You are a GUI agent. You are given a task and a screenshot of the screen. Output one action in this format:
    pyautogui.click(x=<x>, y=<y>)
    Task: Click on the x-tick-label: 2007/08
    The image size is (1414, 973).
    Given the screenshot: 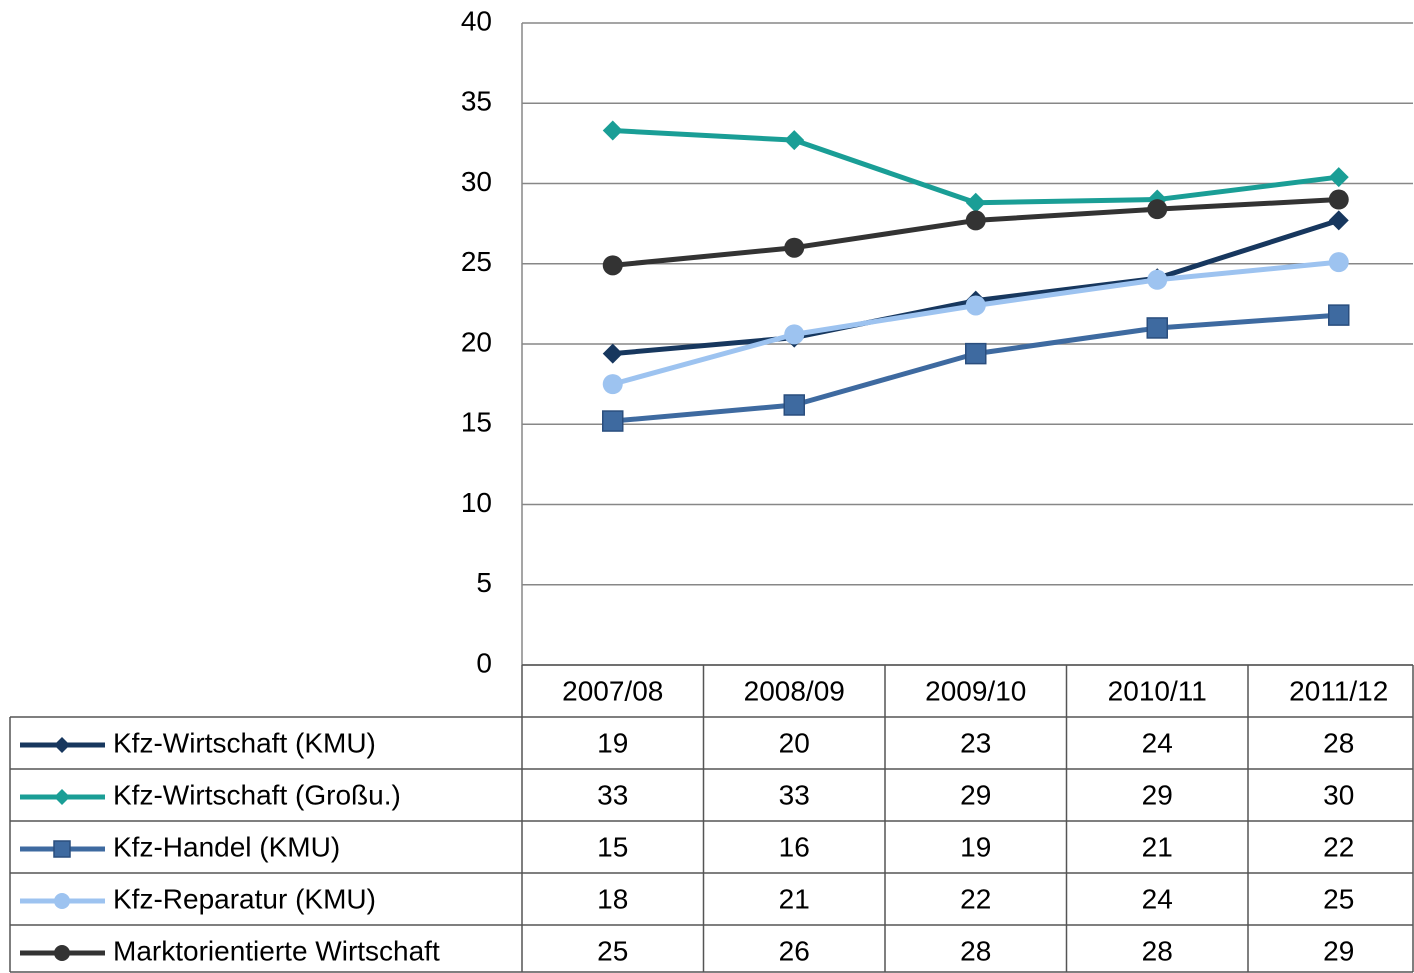 What is the action you would take?
    pyautogui.click(x=612, y=690)
    